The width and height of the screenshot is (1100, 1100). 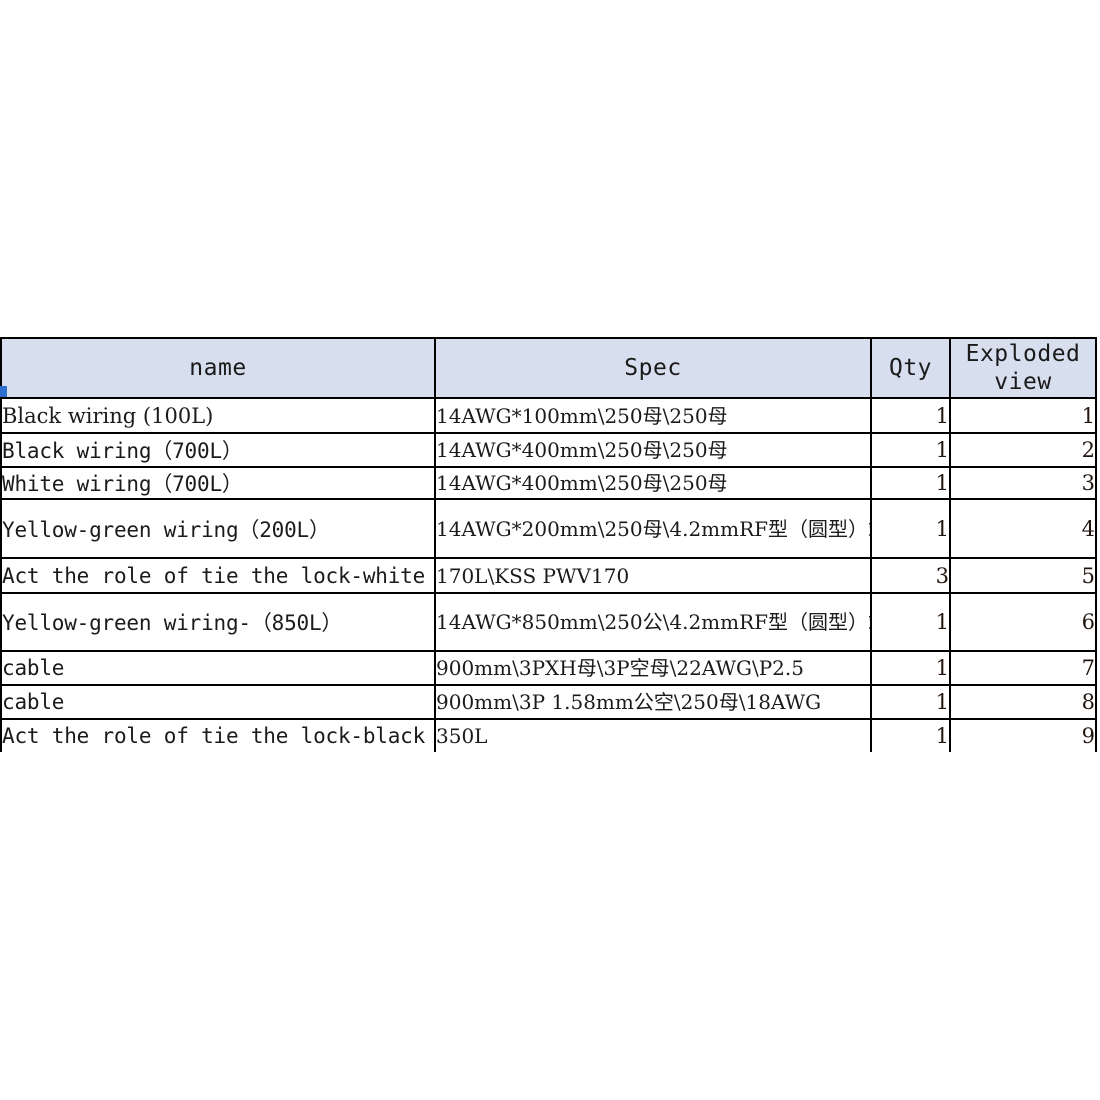 I want to click on column-header-exploded-view-line1: Exploded, so click(x=1023, y=354).